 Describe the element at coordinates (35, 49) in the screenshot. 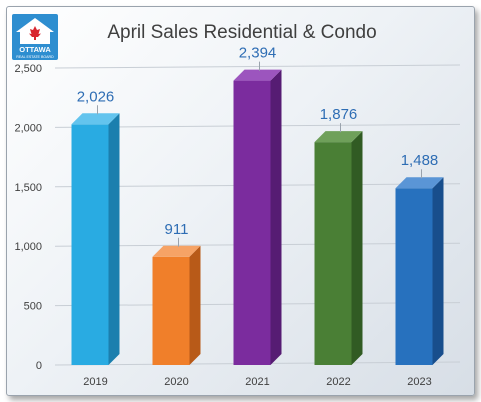

I see `logo-text: OTTAWA` at that location.